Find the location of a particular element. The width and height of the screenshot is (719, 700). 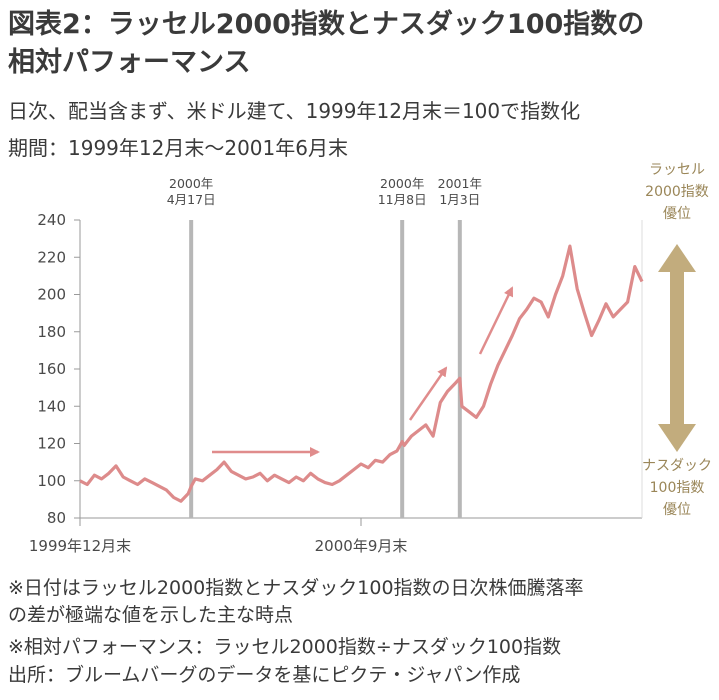

y-tick-label: 240 is located at coordinates (51, 220).